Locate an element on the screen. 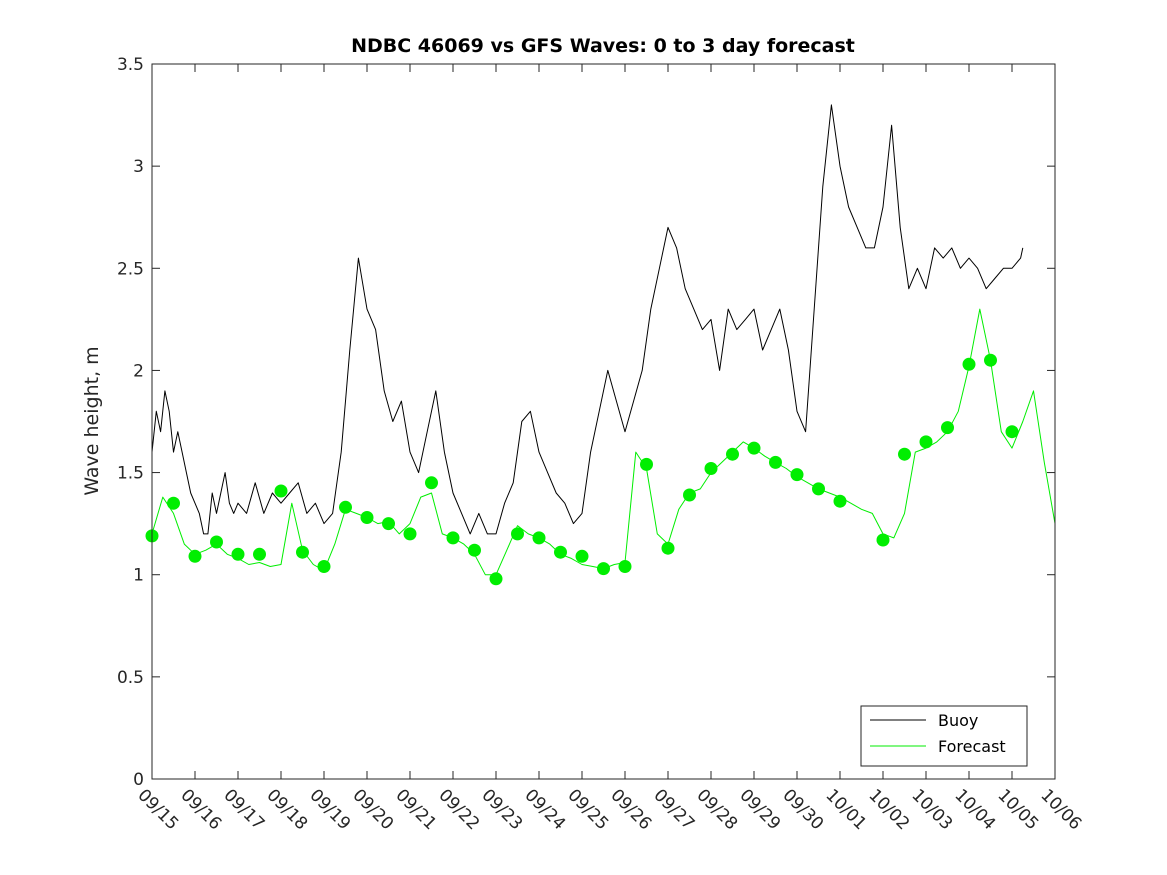 The width and height of the screenshot is (1167, 875). y-tick-label: 1.5 is located at coordinates (130, 474).